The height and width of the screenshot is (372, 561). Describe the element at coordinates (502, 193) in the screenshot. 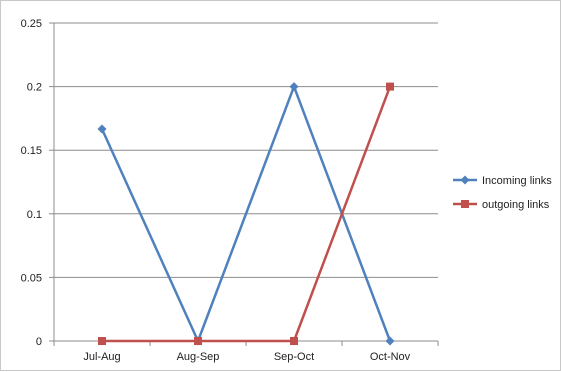

I see `legend: Incoming links outgoing links` at that location.